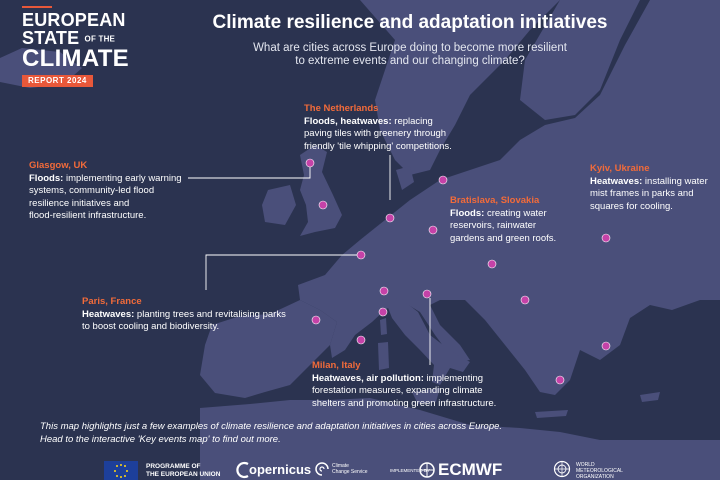 Image resolution: width=720 pixels, height=480 pixels. What do you see at coordinates (595, 477) in the screenshot?
I see `wmo-line-3: ORGANIZATION` at bounding box center [595, 477].